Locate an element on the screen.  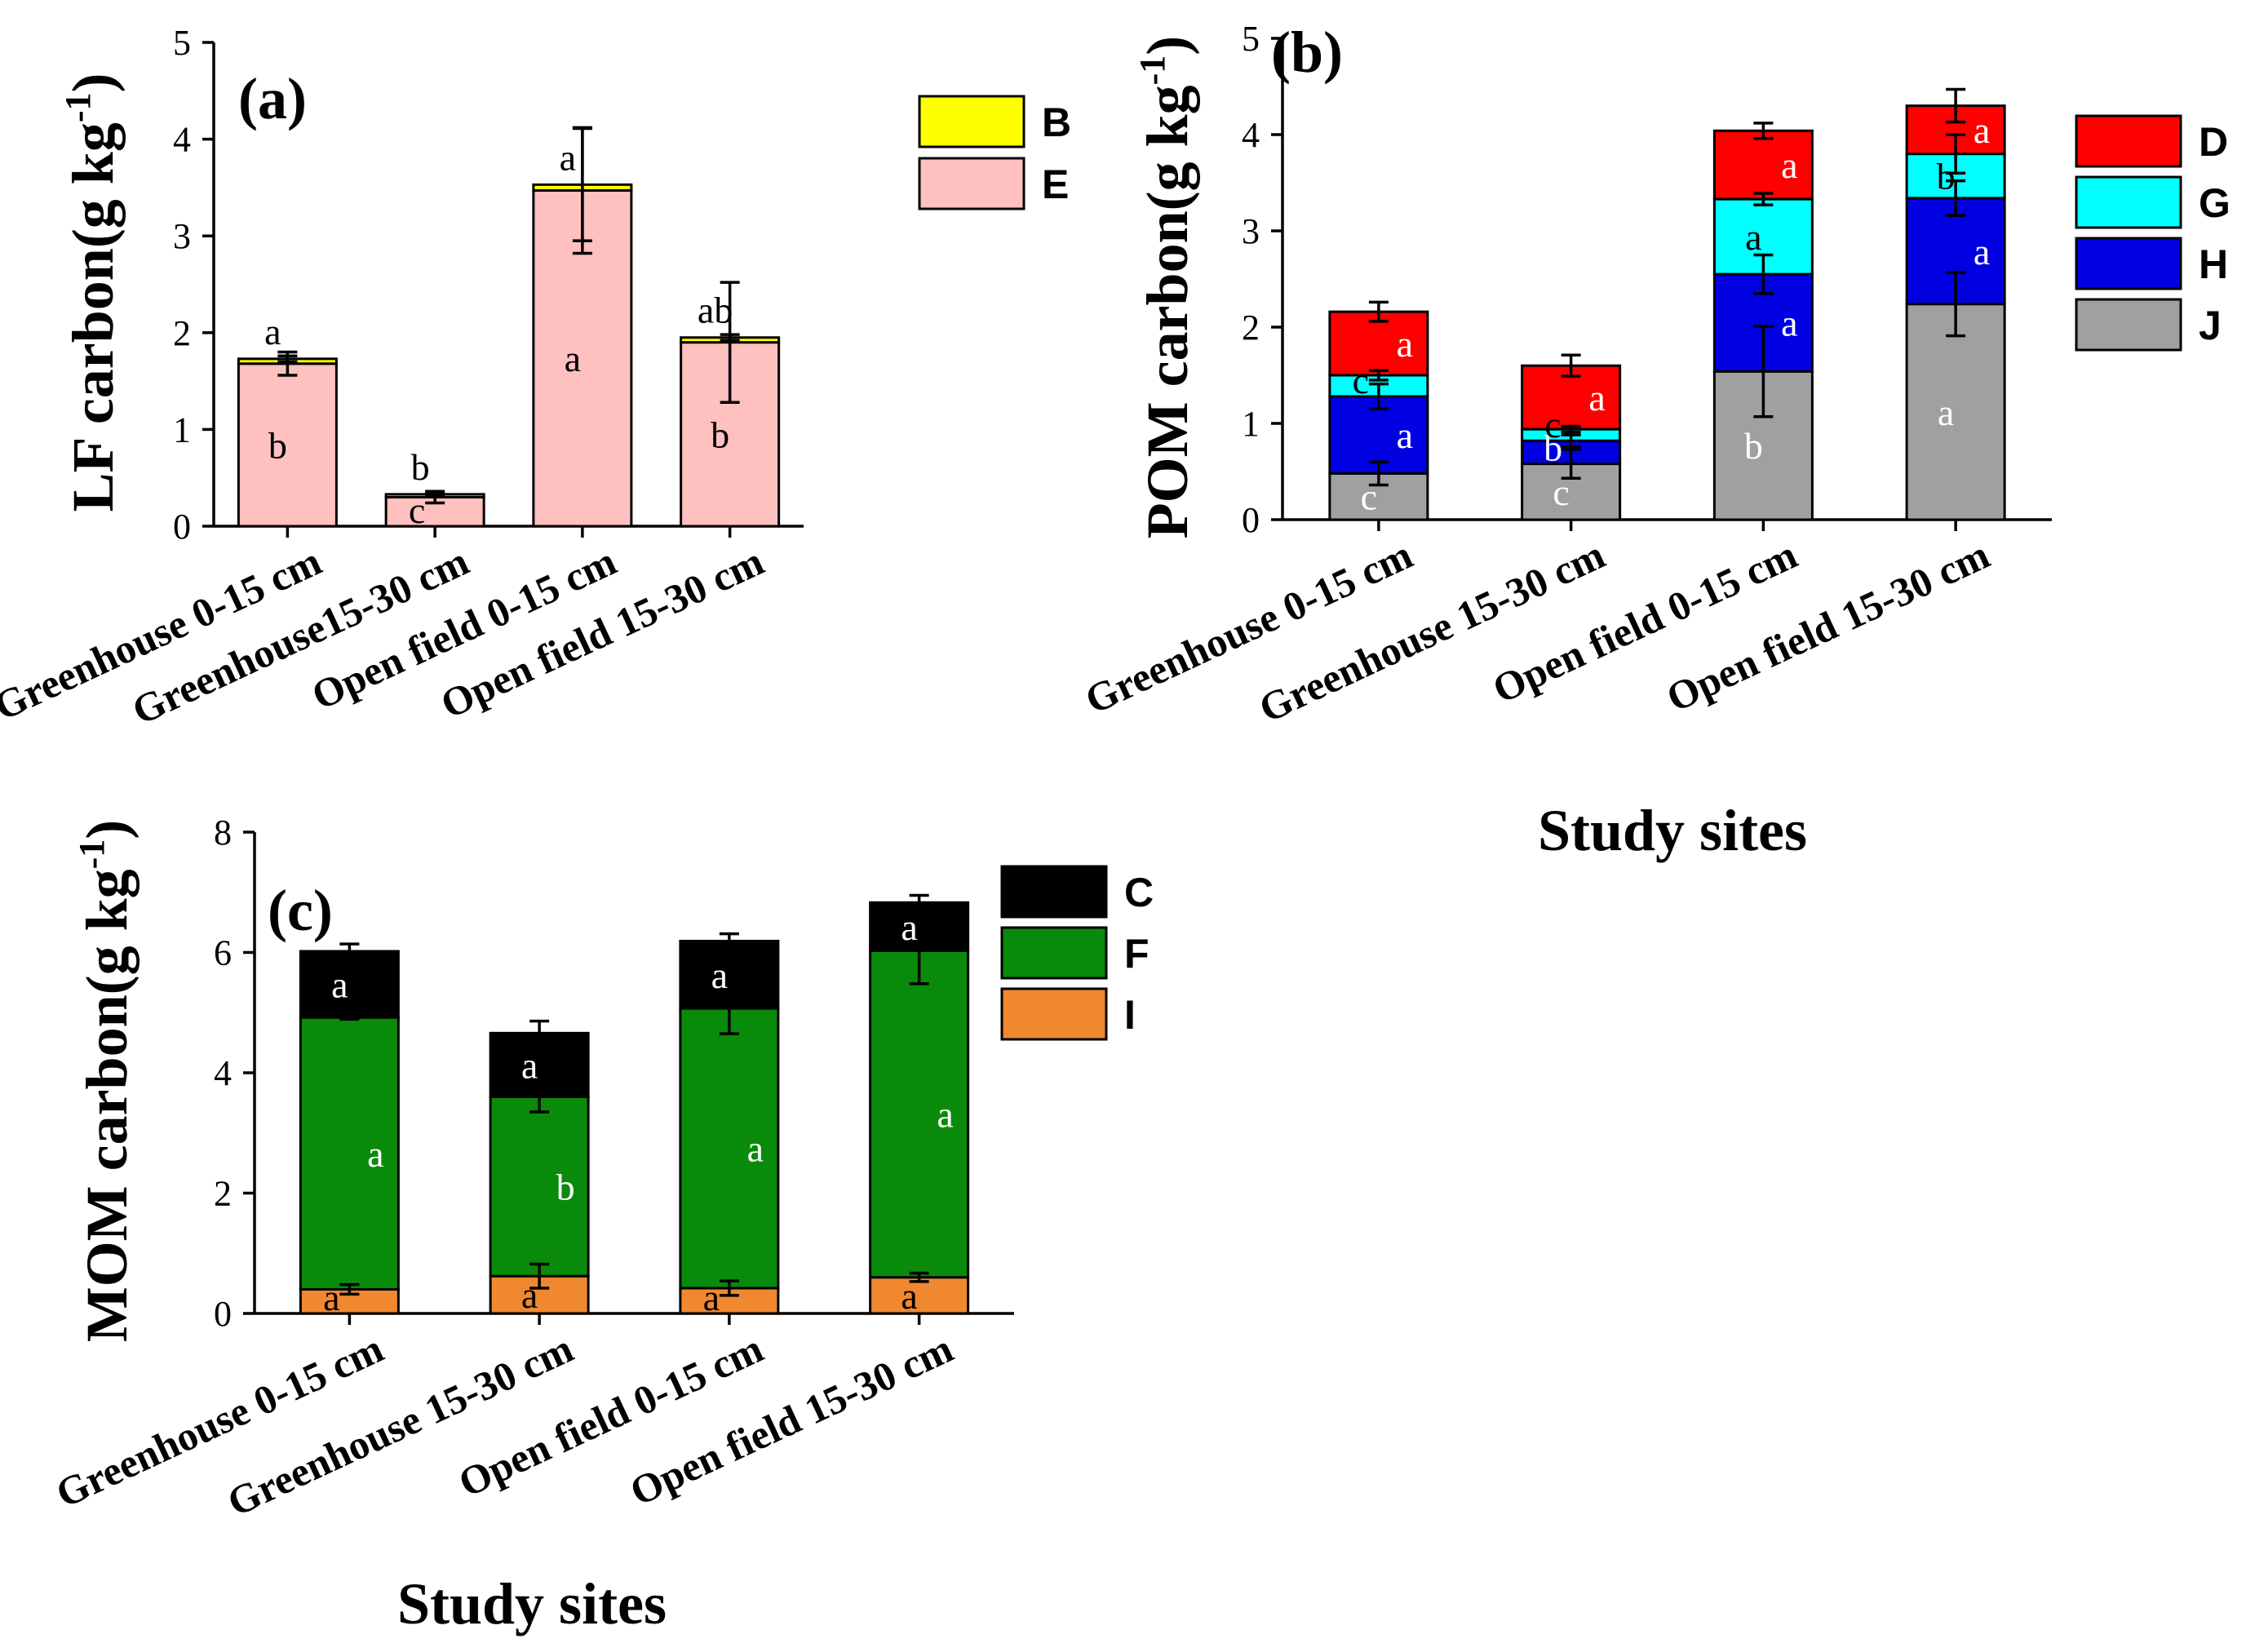
sig-label-I-2: a is located at coordinates (711, 1297).